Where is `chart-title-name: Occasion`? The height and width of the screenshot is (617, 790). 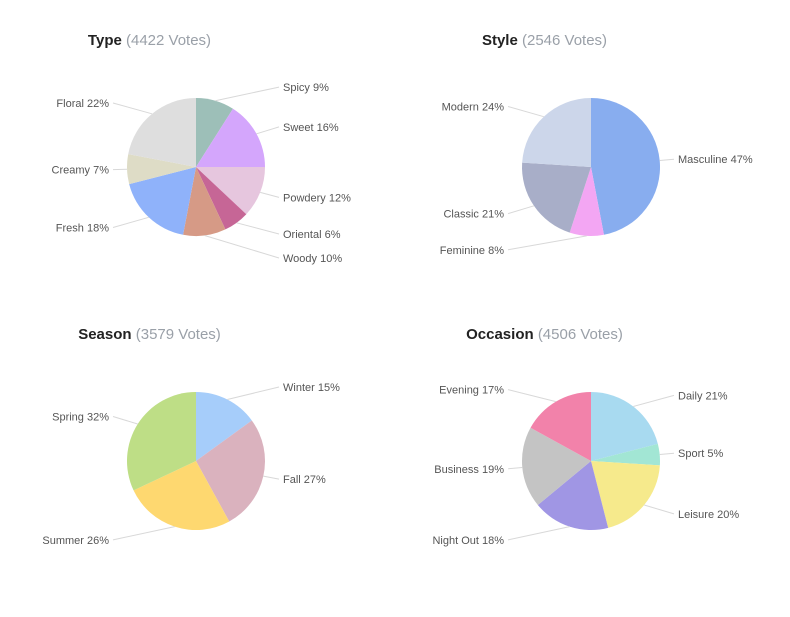
chart-title-name: Occasion is located at coordinates (500, 334).